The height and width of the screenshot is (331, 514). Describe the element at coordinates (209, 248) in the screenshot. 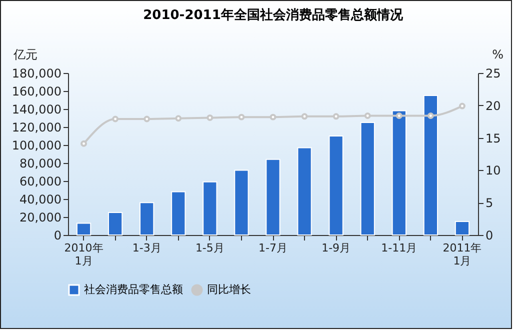

I see `x-tick-label: 1-5月` at that location.